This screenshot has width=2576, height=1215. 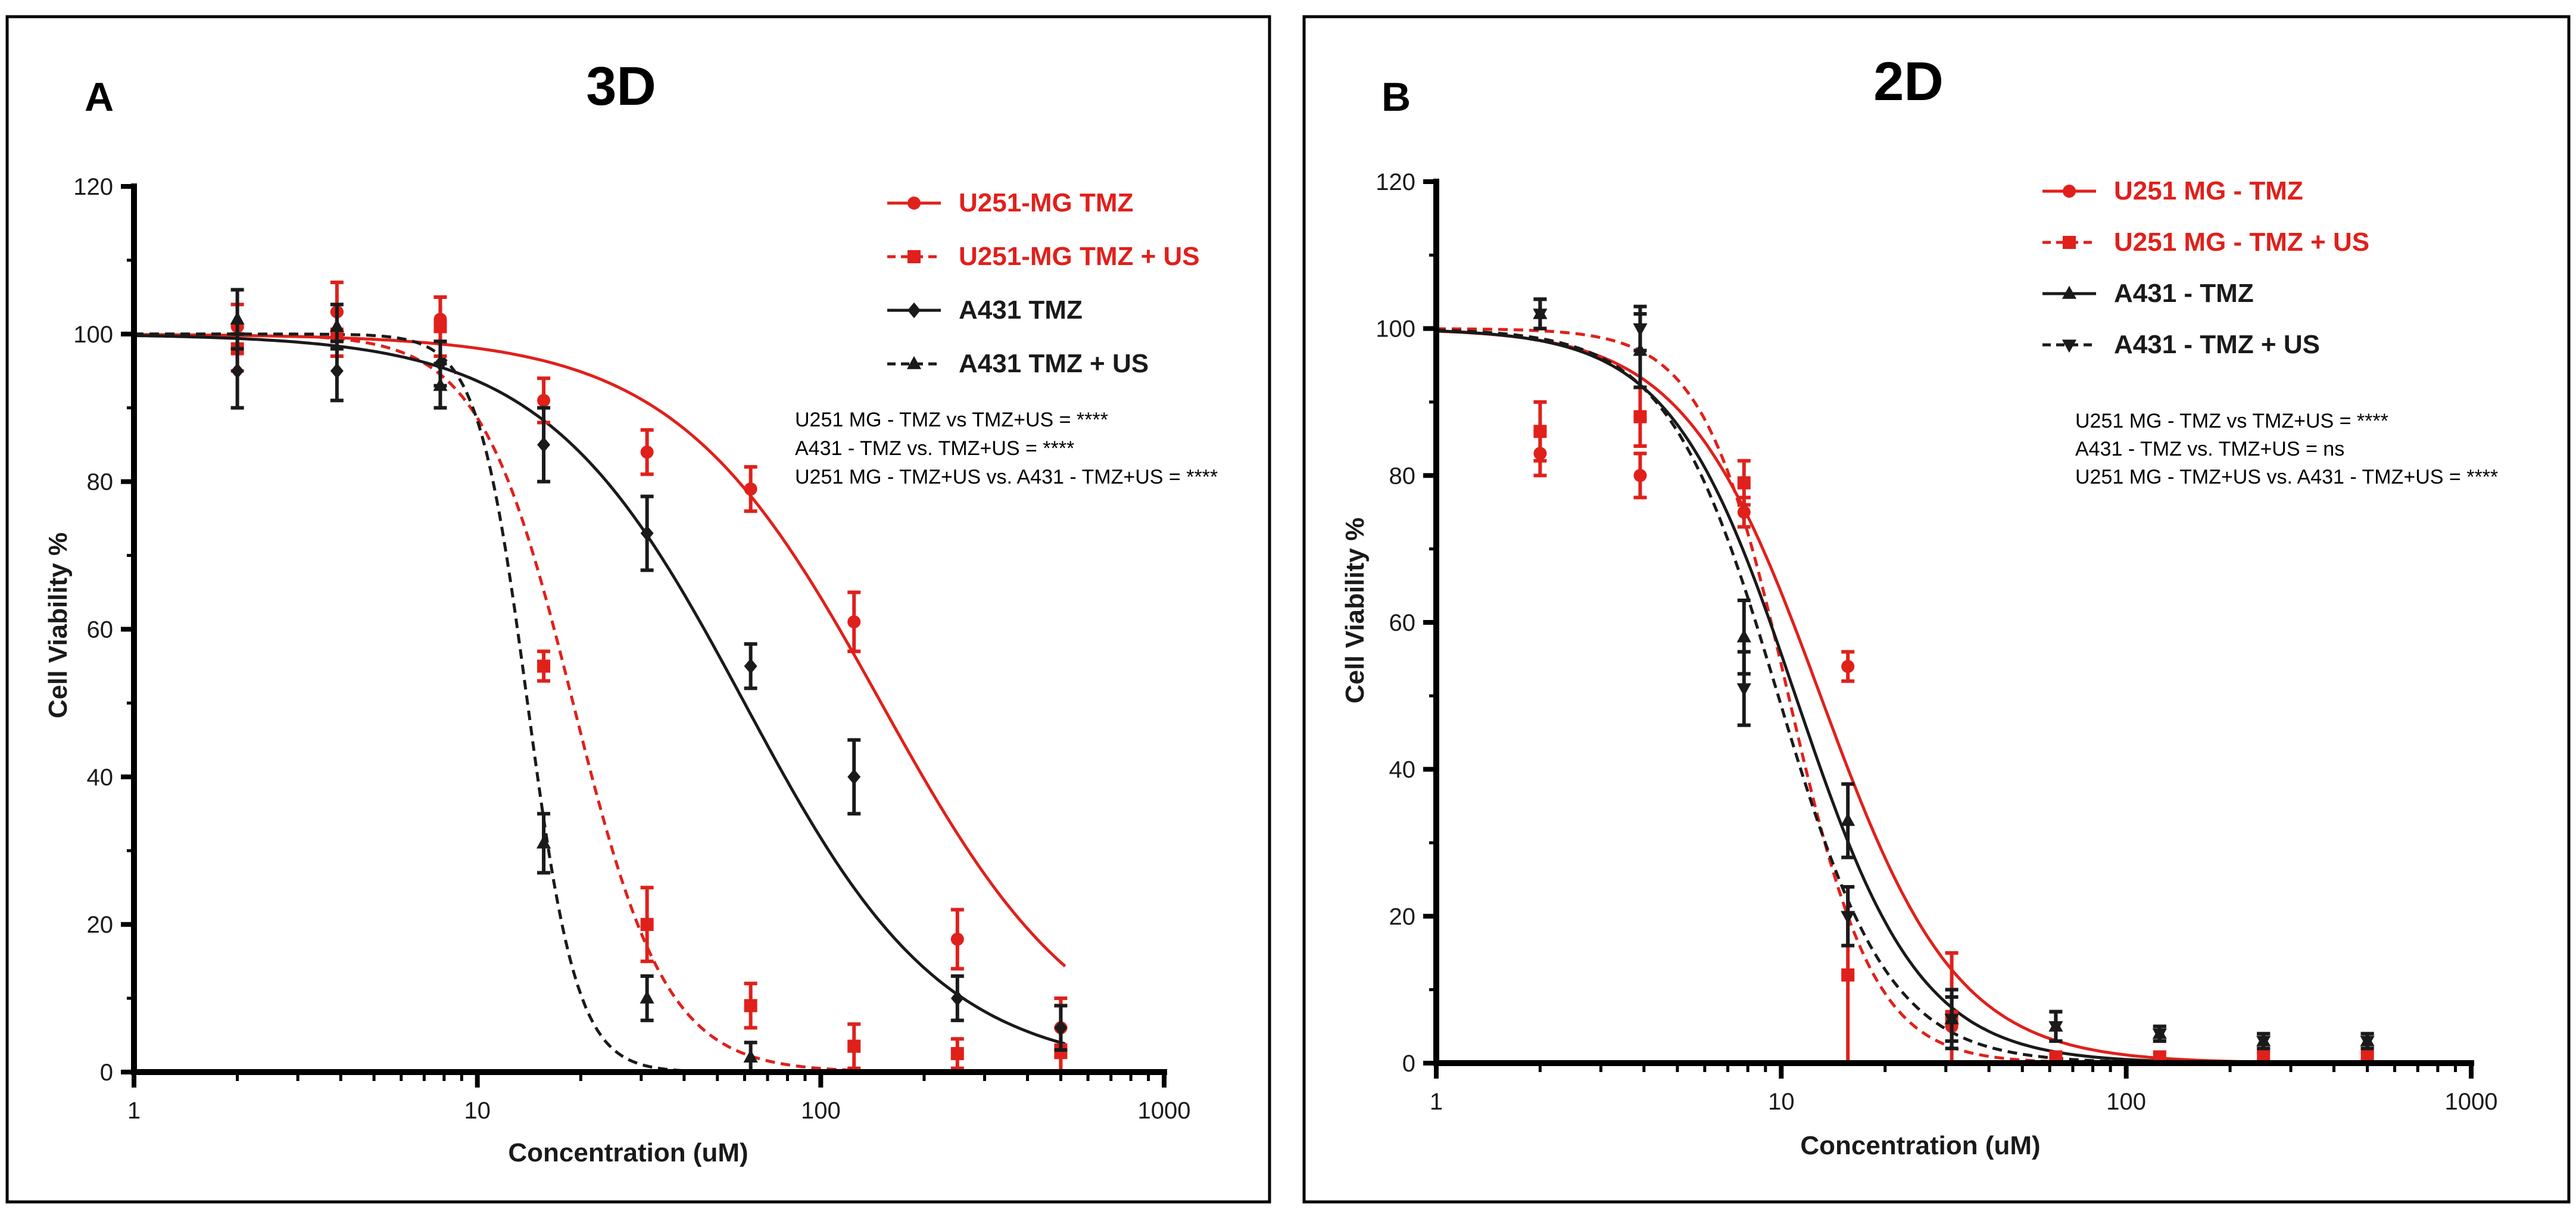 What do you see at coordinates (2126, 1102) in the screenshot?
I see `panel-2d-x-tick-label: 100` at bounding box center [2126, 1102].